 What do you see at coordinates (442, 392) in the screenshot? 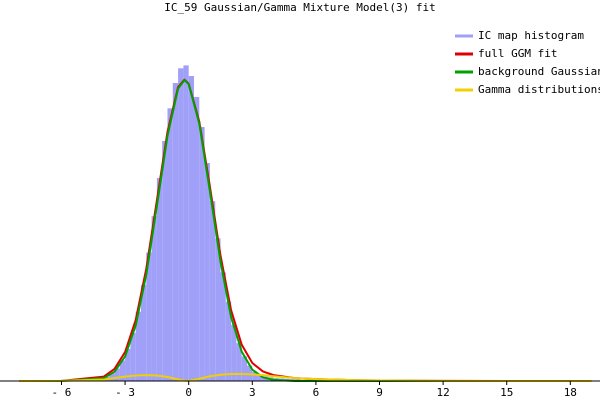
I see `x-tick-label: 12` at bounding box center [442, 392].